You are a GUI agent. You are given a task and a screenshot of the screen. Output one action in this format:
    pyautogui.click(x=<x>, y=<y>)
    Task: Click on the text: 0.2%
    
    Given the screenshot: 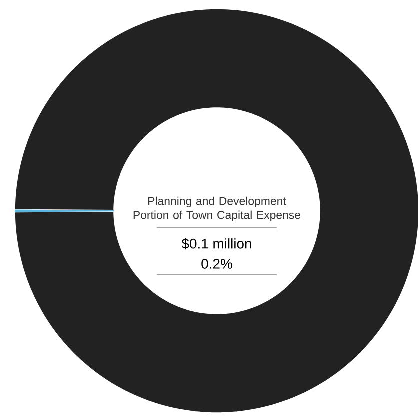 What is the action you would take?
    pyautogui.click(x=217, y=264)
    